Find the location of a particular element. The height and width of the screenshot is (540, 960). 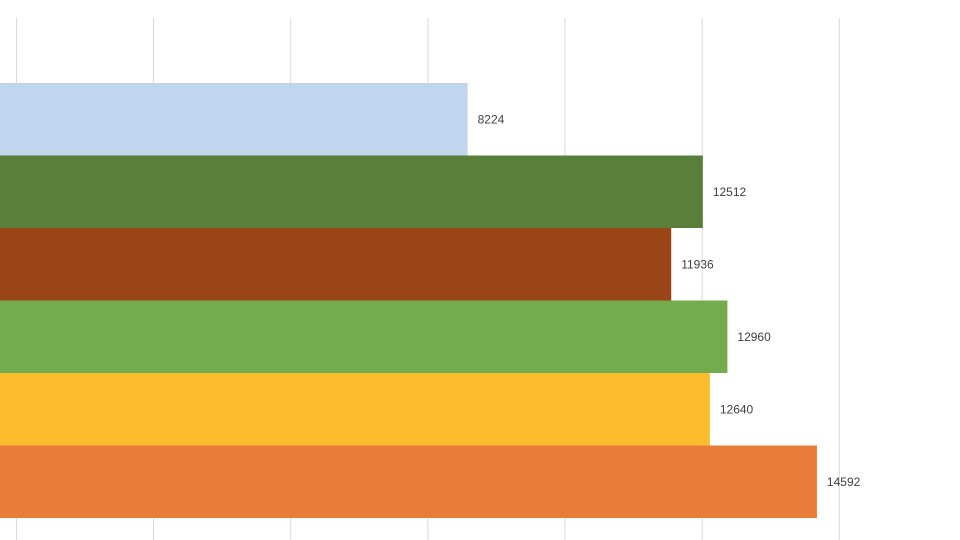

bar-value-label: 12512 is located at coordinates (730, 192).